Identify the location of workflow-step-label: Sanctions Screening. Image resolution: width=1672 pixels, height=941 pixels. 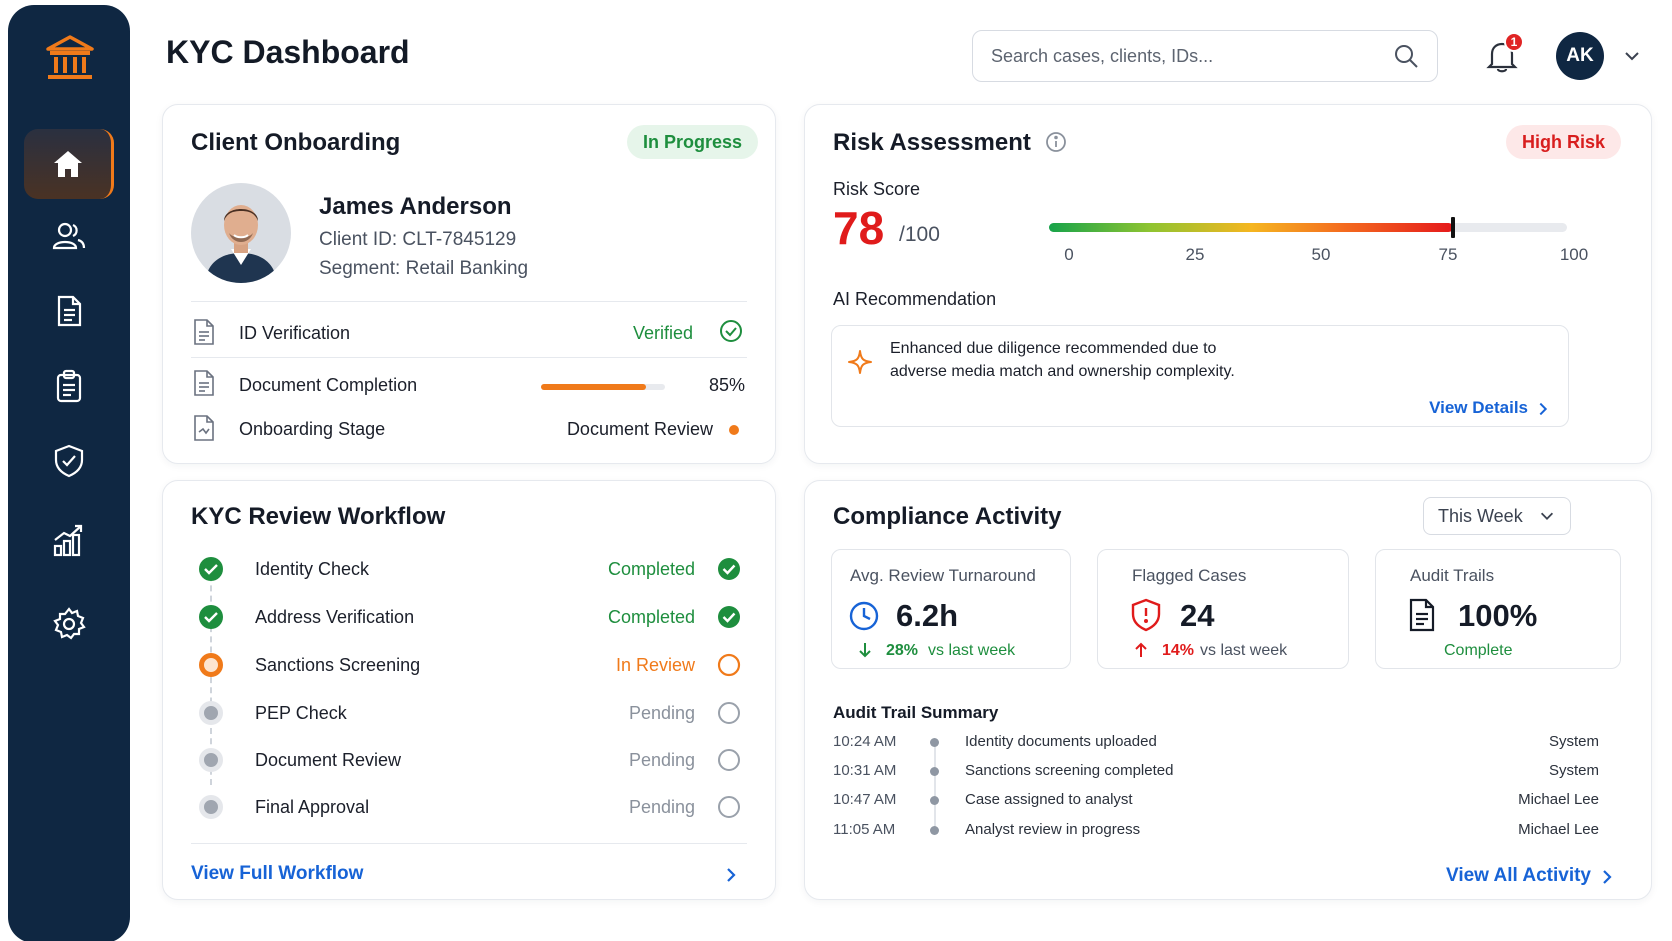
(338, 665).